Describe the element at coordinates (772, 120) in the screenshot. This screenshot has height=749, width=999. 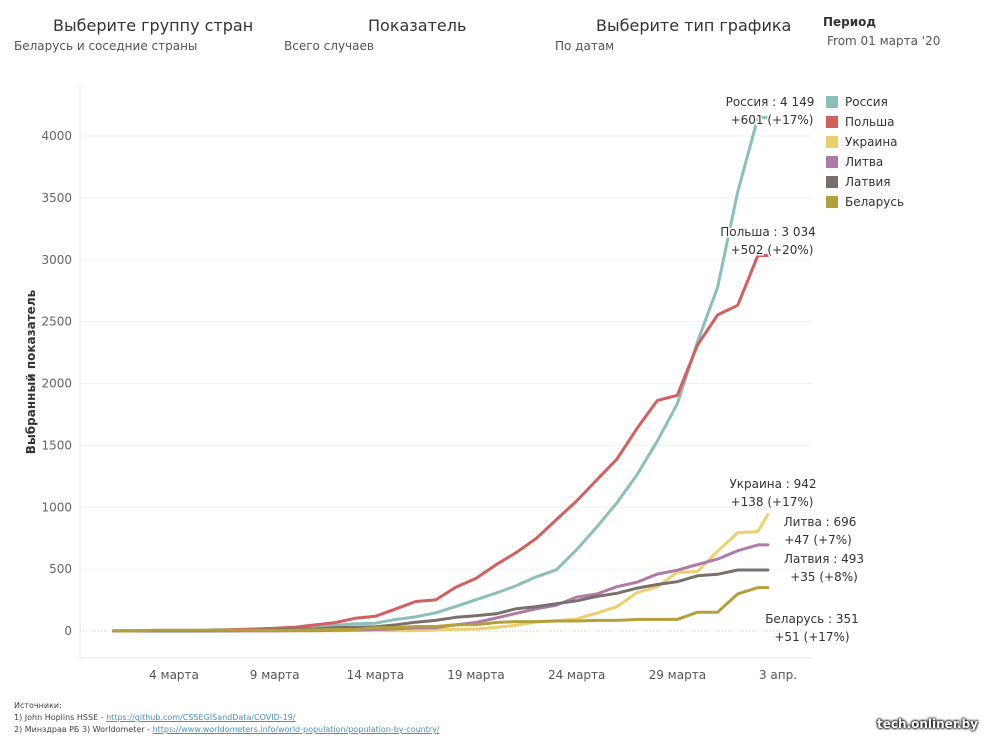
I see `annotation-Россия: +601 (+17%)` at that location.